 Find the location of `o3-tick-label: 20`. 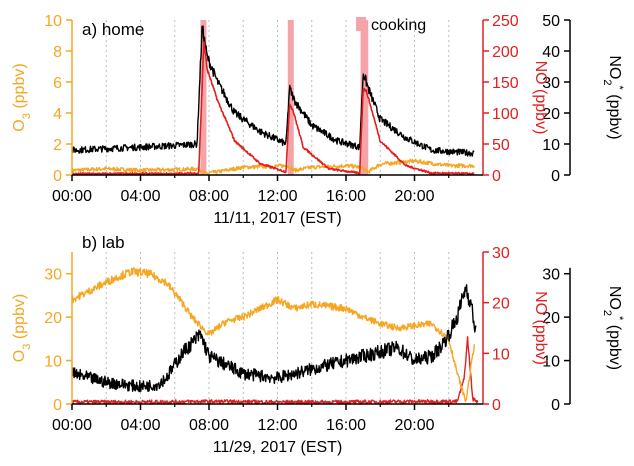

o3-tick-label: 20 is located at coordinates (53, 318).